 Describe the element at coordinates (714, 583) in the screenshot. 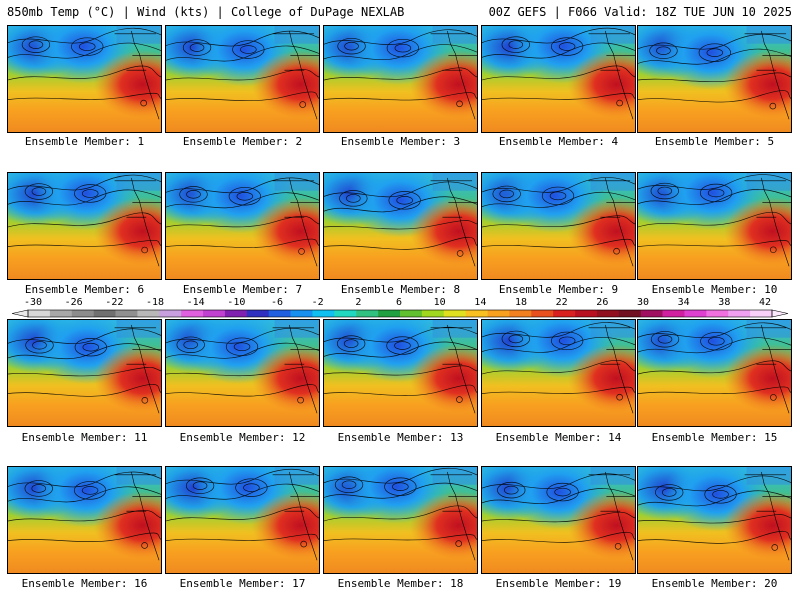

I see `ensemble-member-label: Ensemble Member: 20` at that location.